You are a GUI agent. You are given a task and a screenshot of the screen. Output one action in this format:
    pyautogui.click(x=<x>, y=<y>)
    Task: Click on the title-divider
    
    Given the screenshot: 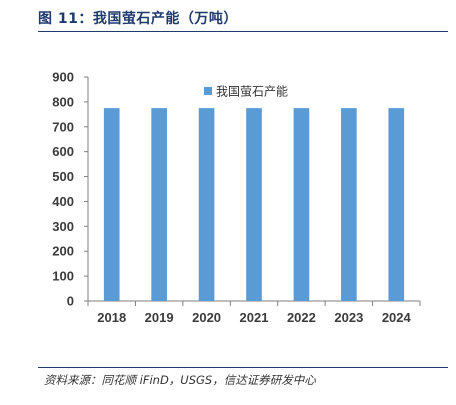 What is the action you would take?
    pyautogui.click(x=243, y=31)
    